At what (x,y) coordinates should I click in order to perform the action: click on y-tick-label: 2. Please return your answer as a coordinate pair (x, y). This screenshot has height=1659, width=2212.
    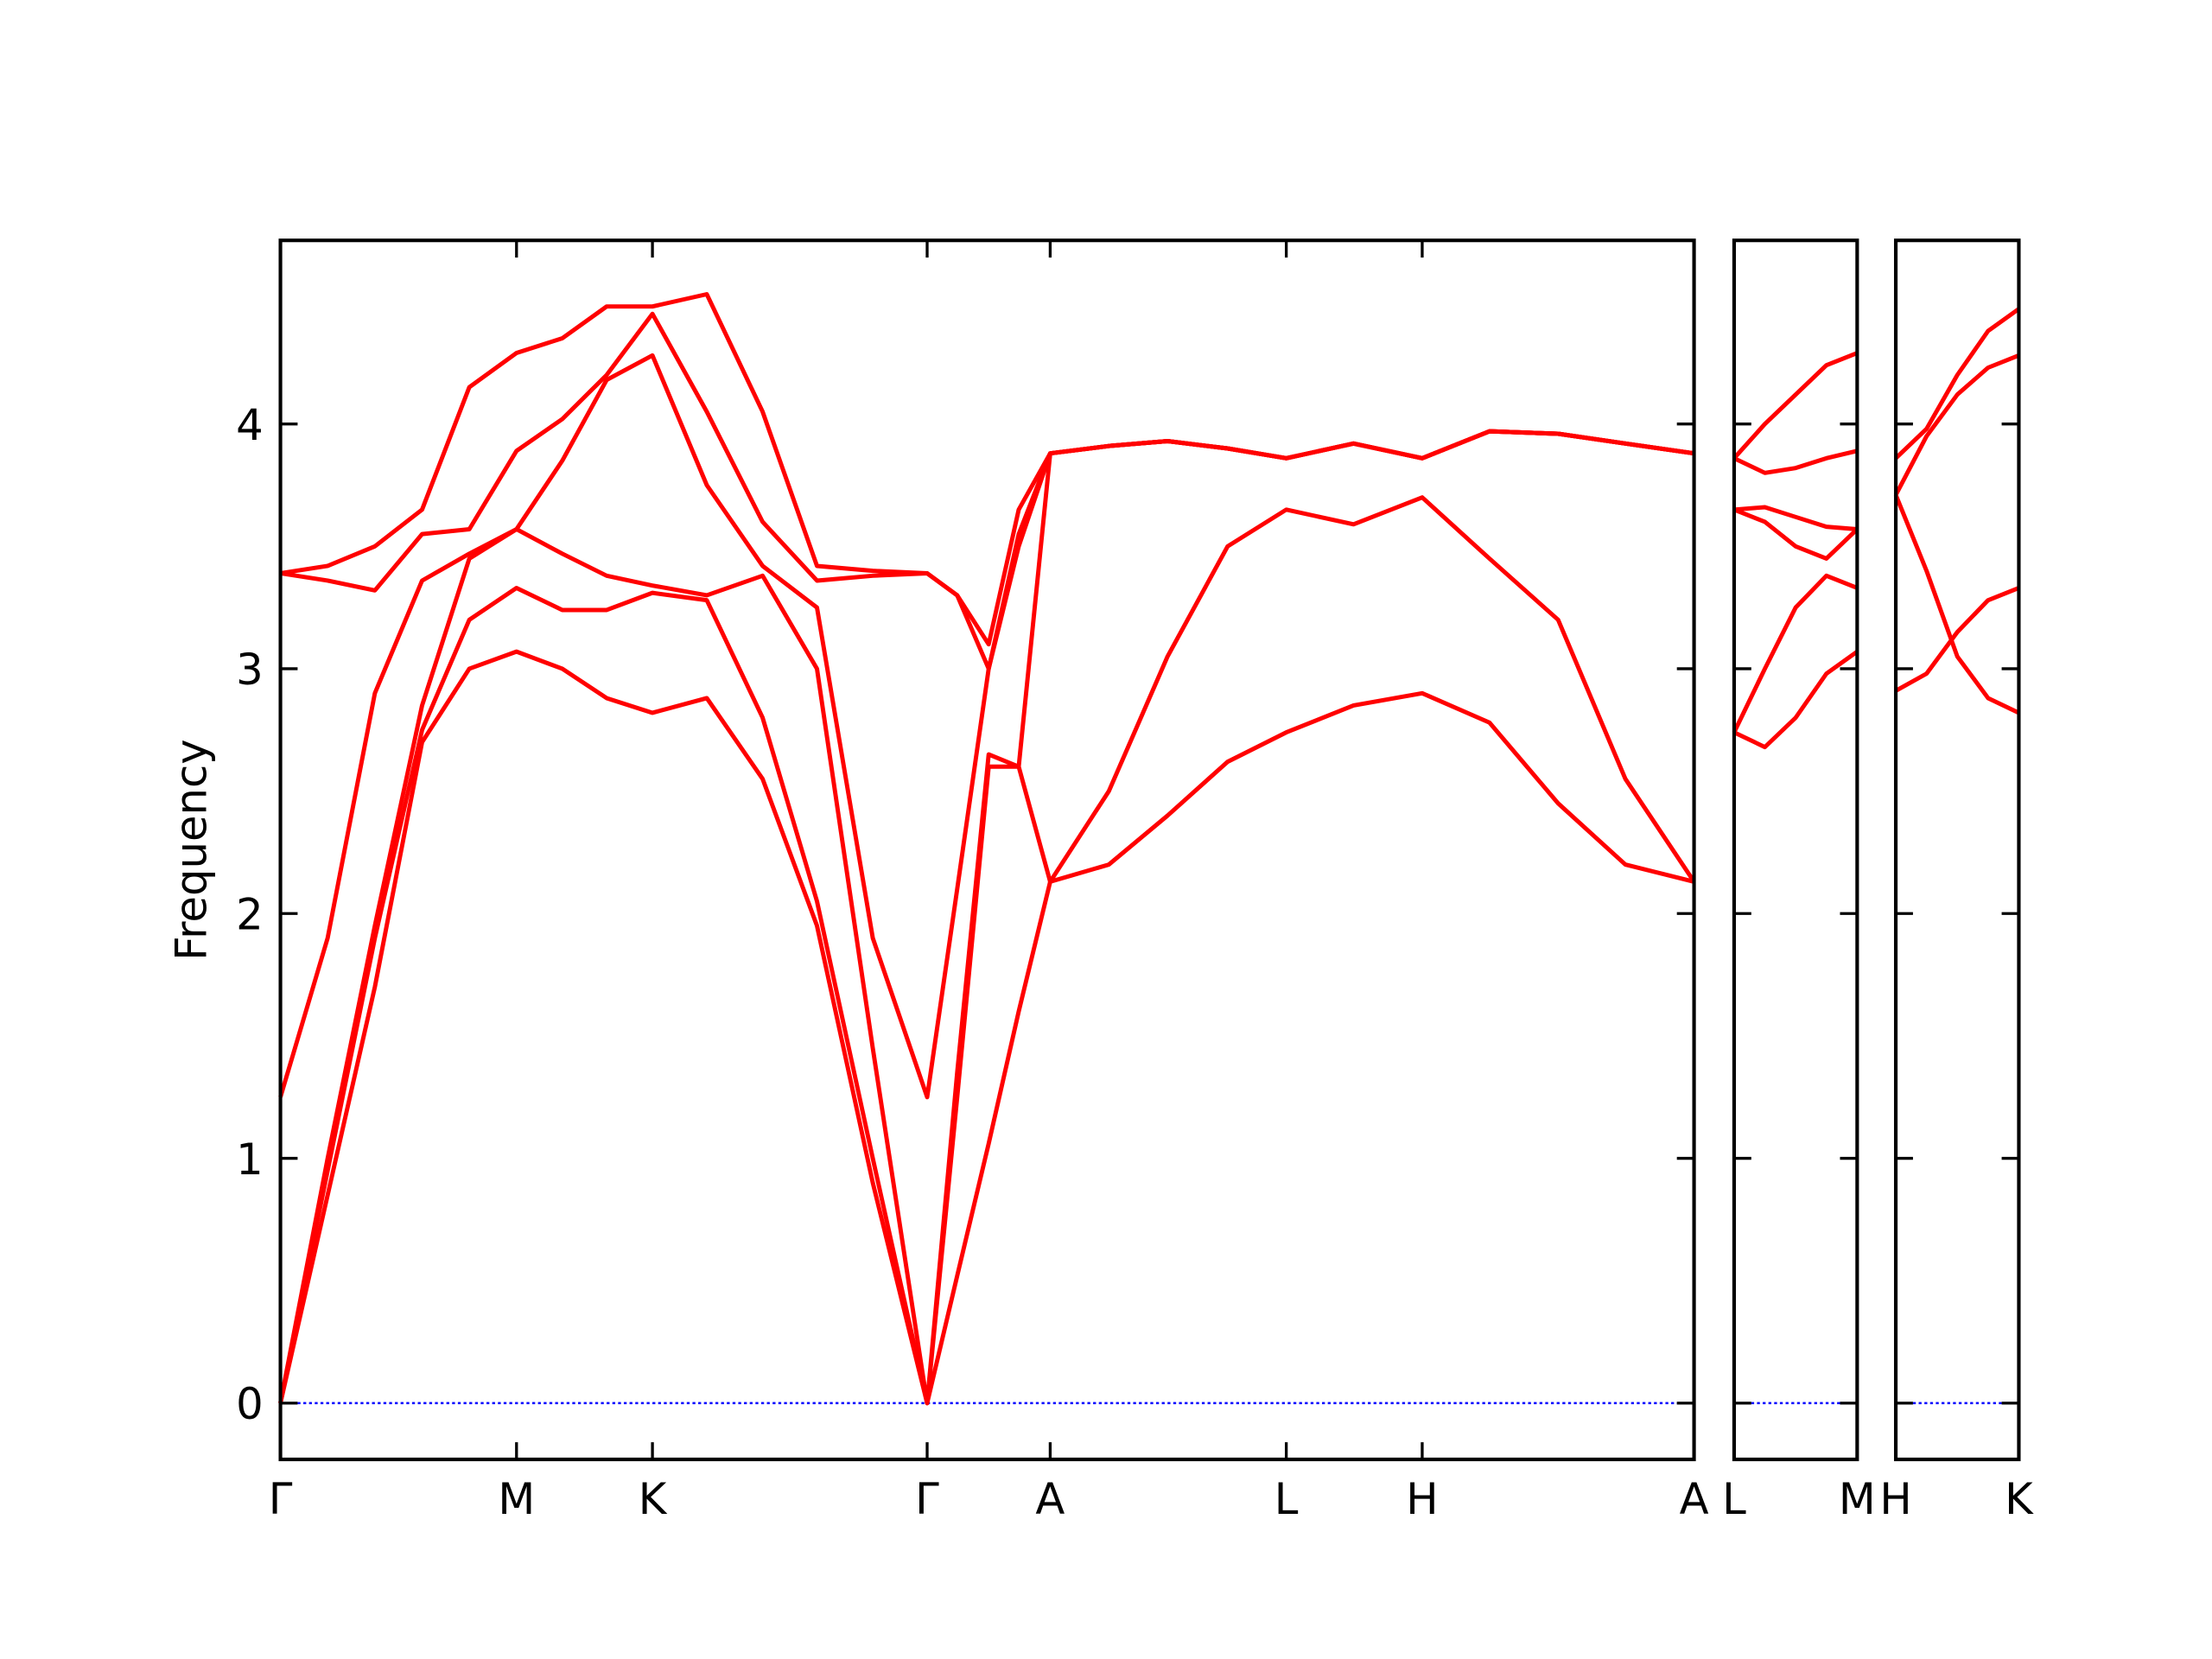
    Looking at the image, I should click on (250, 914).